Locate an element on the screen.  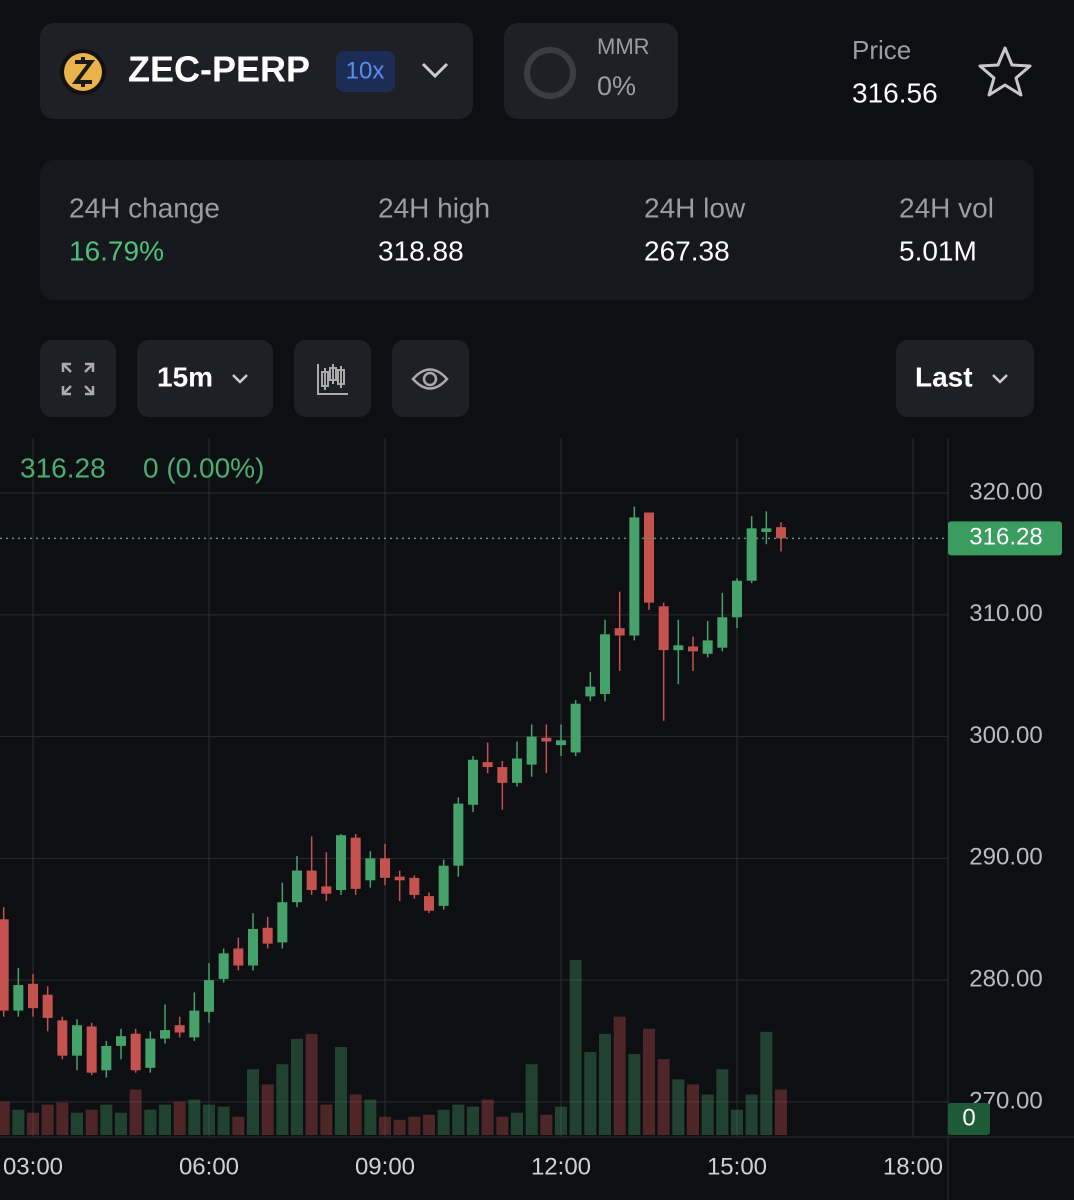
interval: 15m is located at coordinates (185, 376).